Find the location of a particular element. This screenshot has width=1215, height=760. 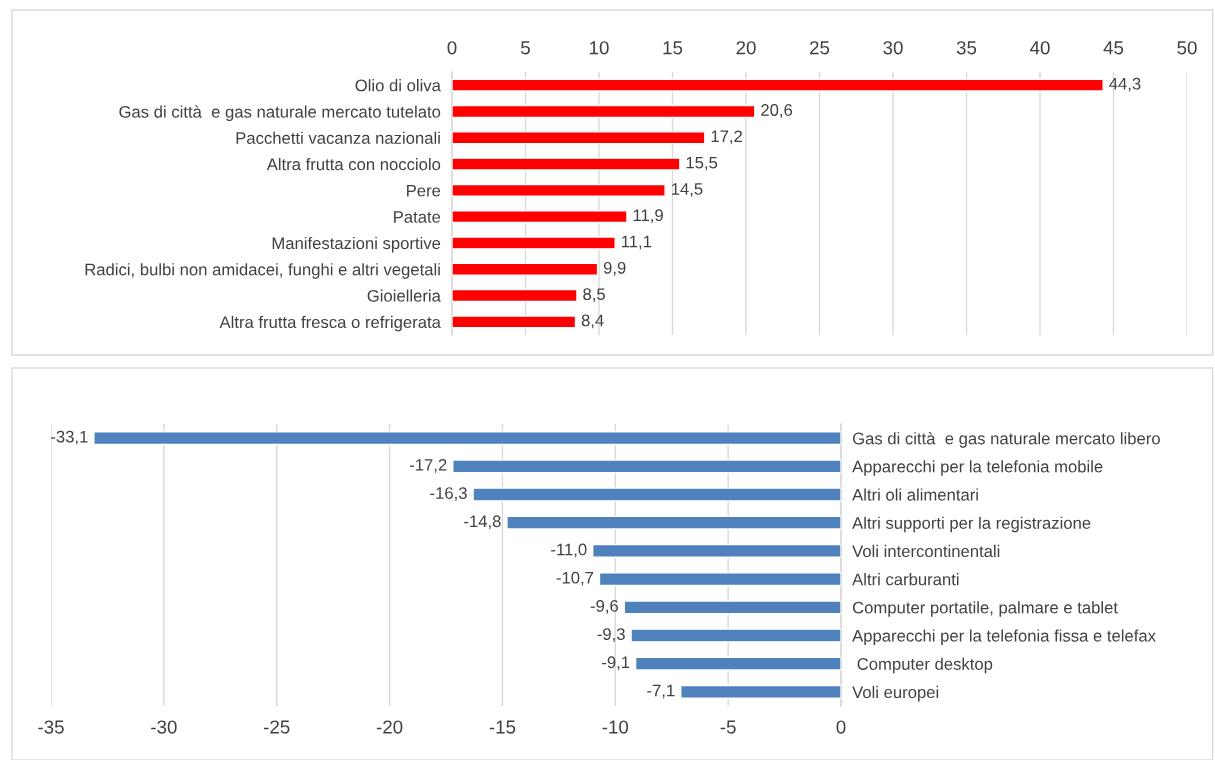

x-tick-label: 20 is located at coordinates (746, 48).